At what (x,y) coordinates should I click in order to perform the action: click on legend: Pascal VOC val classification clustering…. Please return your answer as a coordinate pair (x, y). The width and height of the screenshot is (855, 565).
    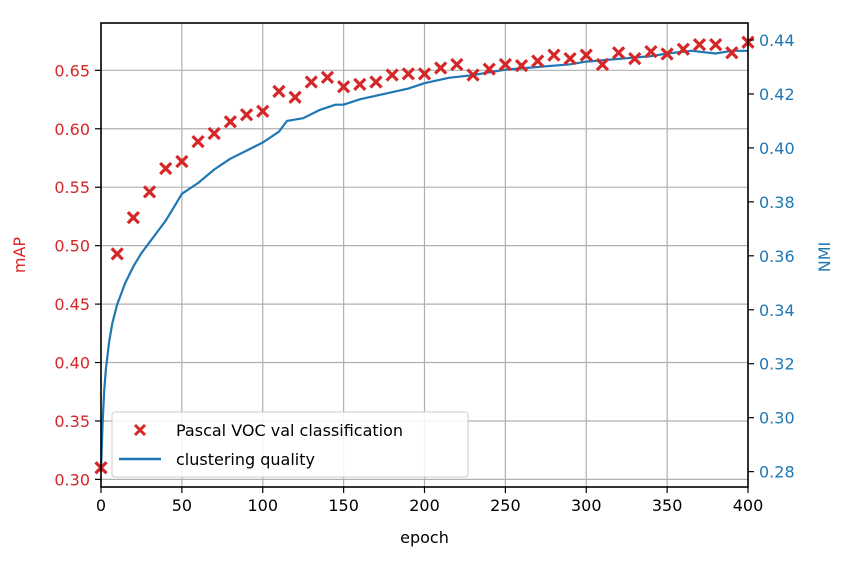
    Looking at the image, I should click on (290, 444).